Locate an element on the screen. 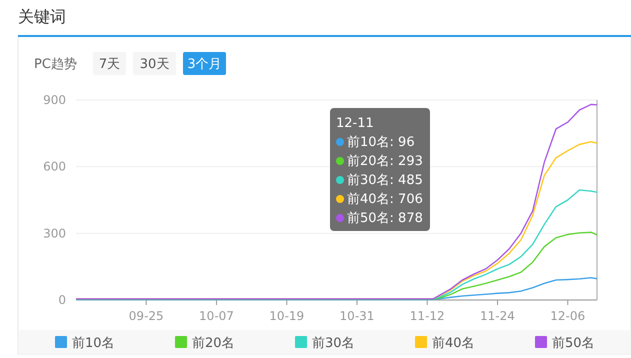 This screenshot has width=631, height=358. legend-label: 前50名 is located at coordinates (573, 343).